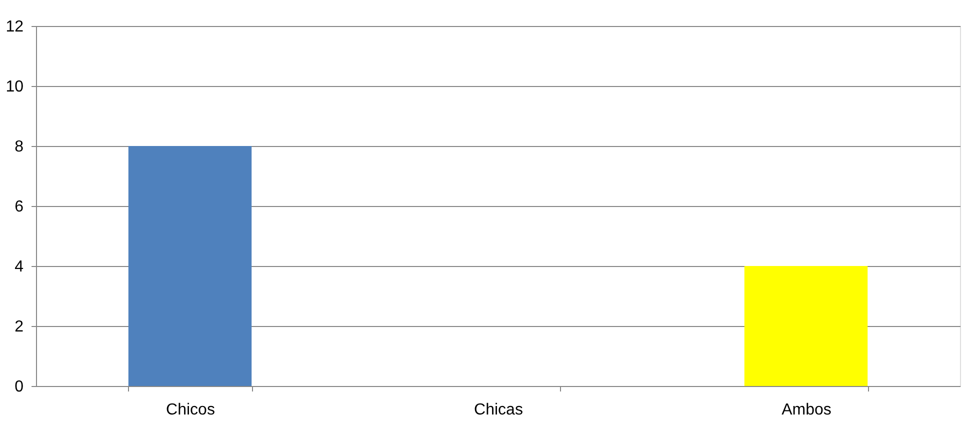 The height and width of the screenshot is (425, 963). Describe the element at coordinates (190, 410) in the screenshot. I see `x-tick-label: Chicos` at that location.